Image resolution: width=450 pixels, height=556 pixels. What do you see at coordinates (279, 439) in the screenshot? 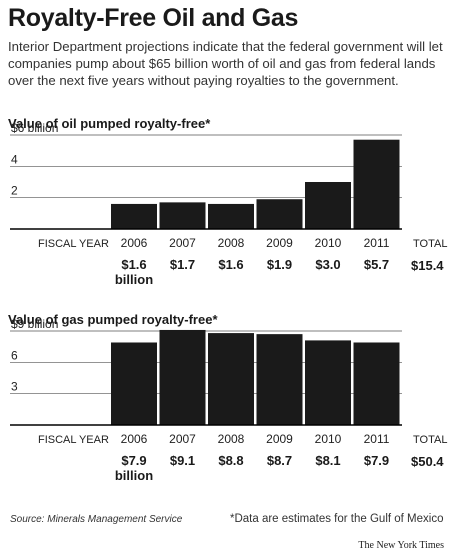
I see `gas-year-label: 2009` at bounding box center [279, 439].